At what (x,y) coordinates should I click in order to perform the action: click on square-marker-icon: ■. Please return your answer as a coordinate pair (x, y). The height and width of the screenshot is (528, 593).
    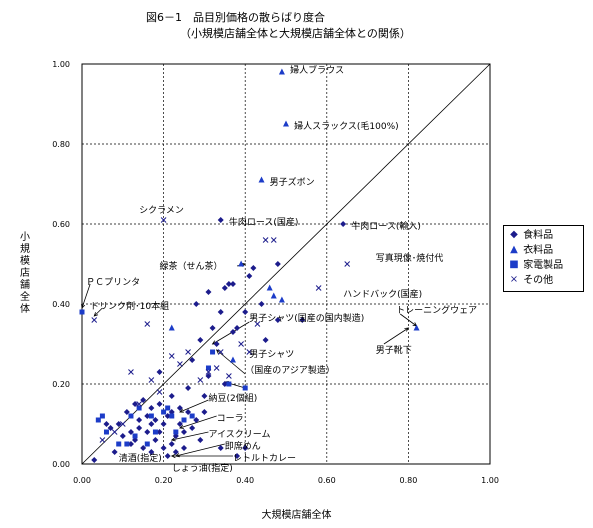
    Looking at the image, I should click on (514, 264).